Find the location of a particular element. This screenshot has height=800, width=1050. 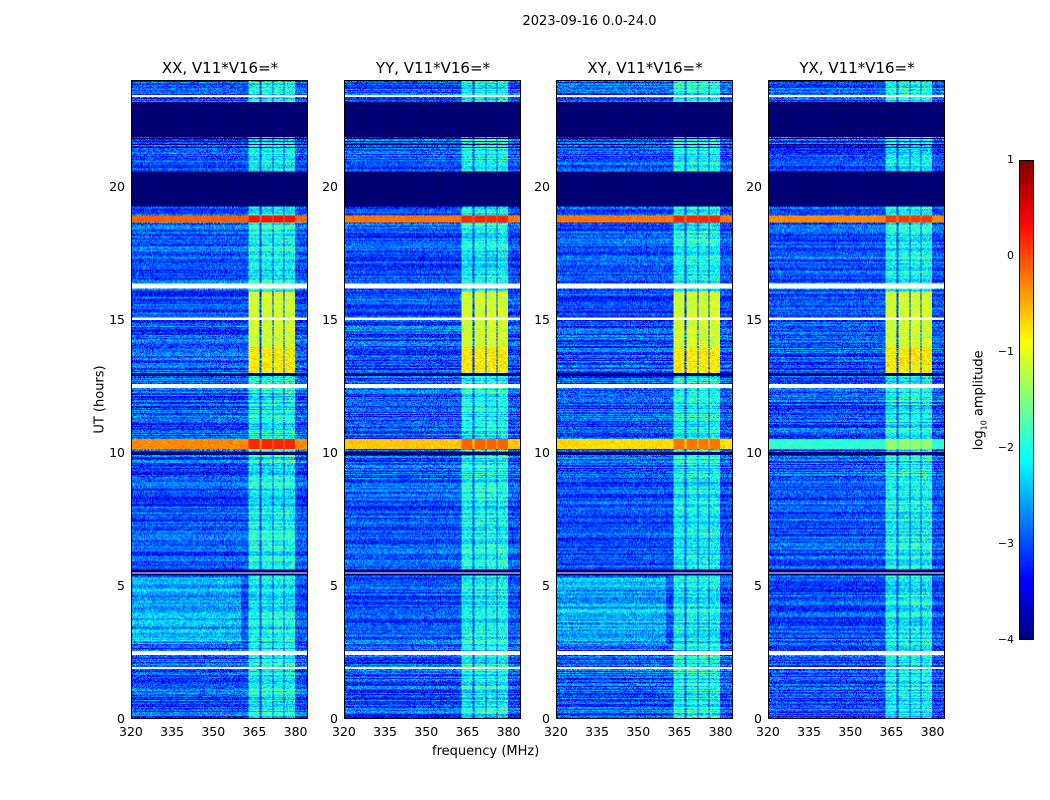

colorbar-label: log10 amplitude is located at coordinates (980, 400).